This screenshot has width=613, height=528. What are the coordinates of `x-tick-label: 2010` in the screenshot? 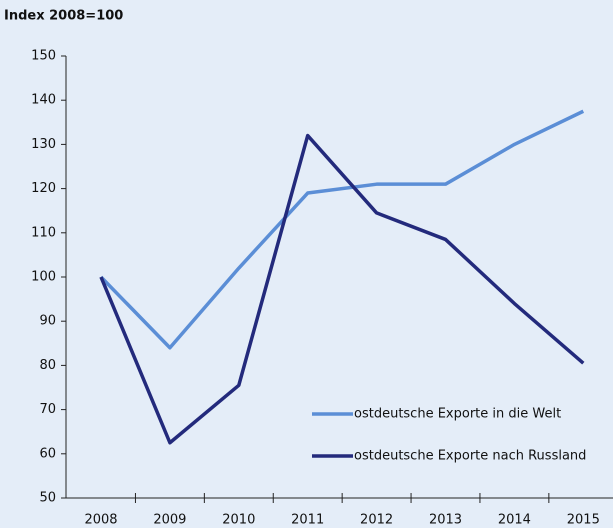 It's located at (238, 520).